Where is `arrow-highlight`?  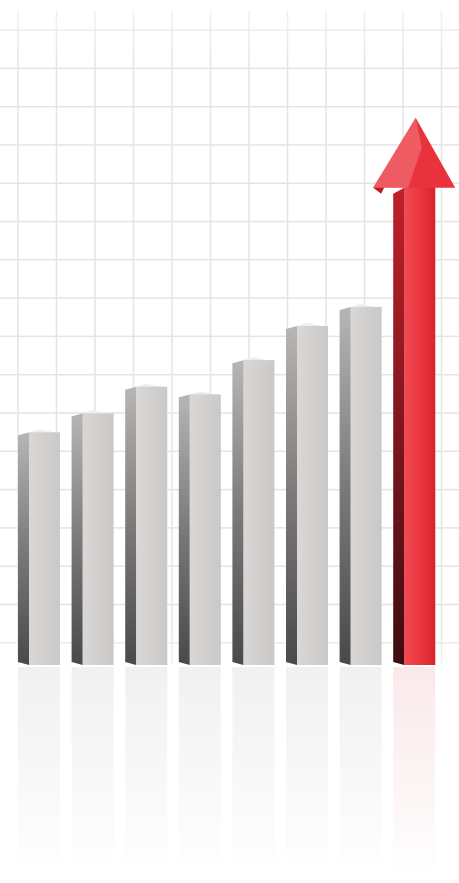 arrow-highlight is located at coordinates (397, 152).